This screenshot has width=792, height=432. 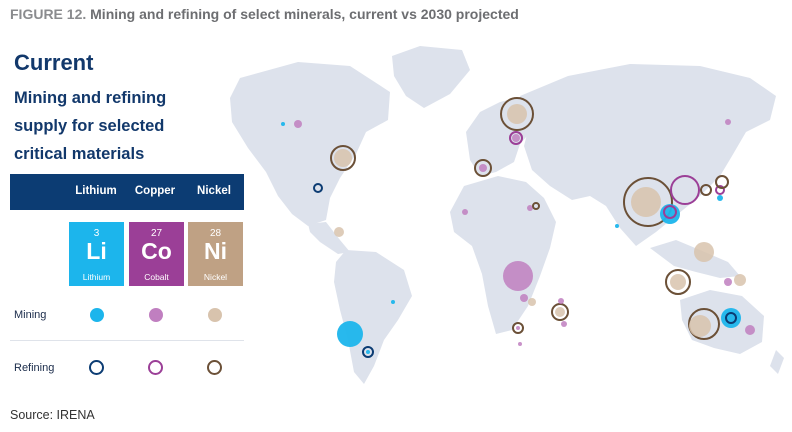 I want to click on figure-number: FIGURE 12., so click(x=48, y=14).